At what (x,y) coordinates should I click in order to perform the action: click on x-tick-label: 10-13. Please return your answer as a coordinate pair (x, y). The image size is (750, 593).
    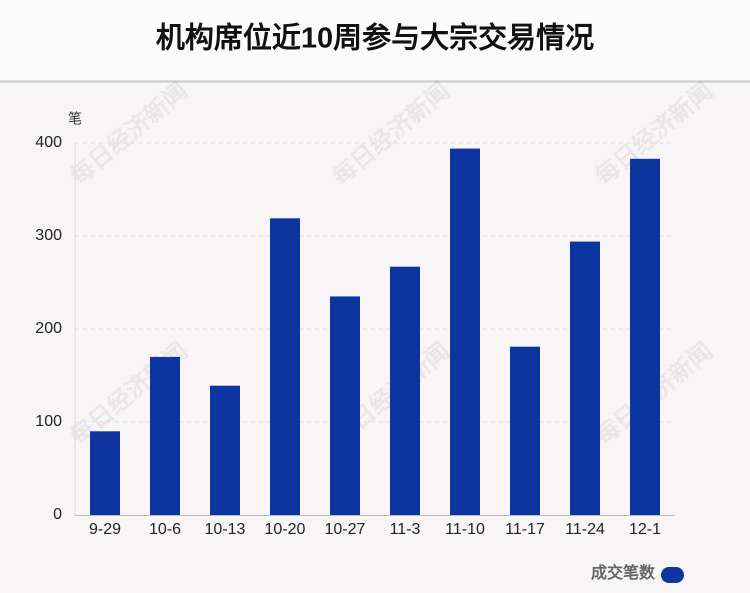
    Looking at the image, I should click on (225, 529).